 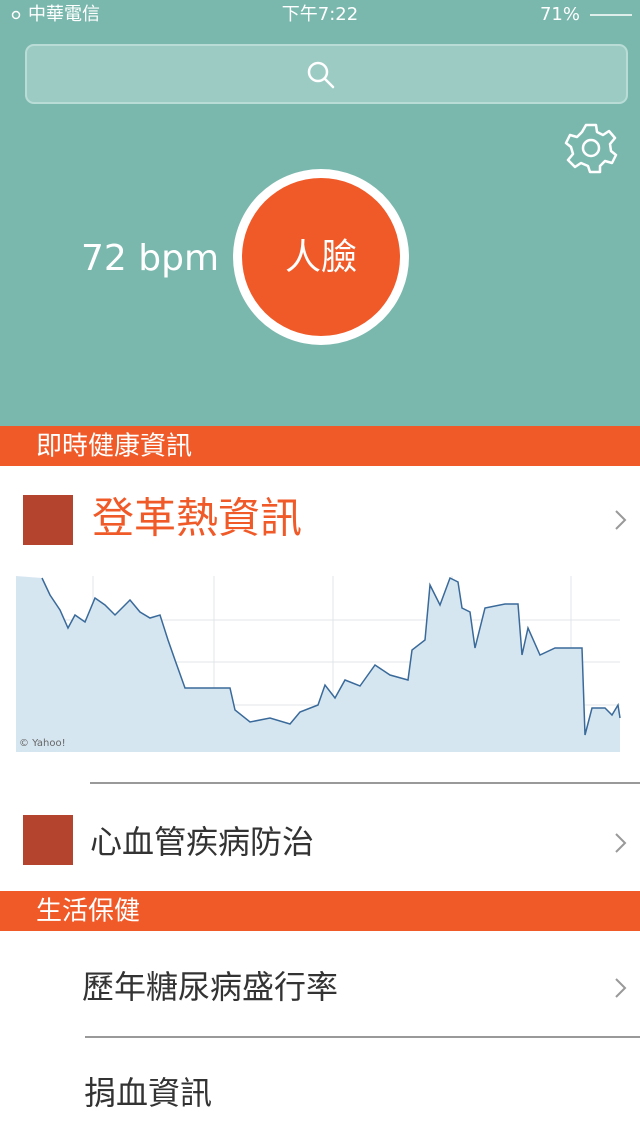 What do you see at coordinates (150, 258) in the screenshot?
I see `heart-rate: 72 bpm` at bounding box center [150, 258].